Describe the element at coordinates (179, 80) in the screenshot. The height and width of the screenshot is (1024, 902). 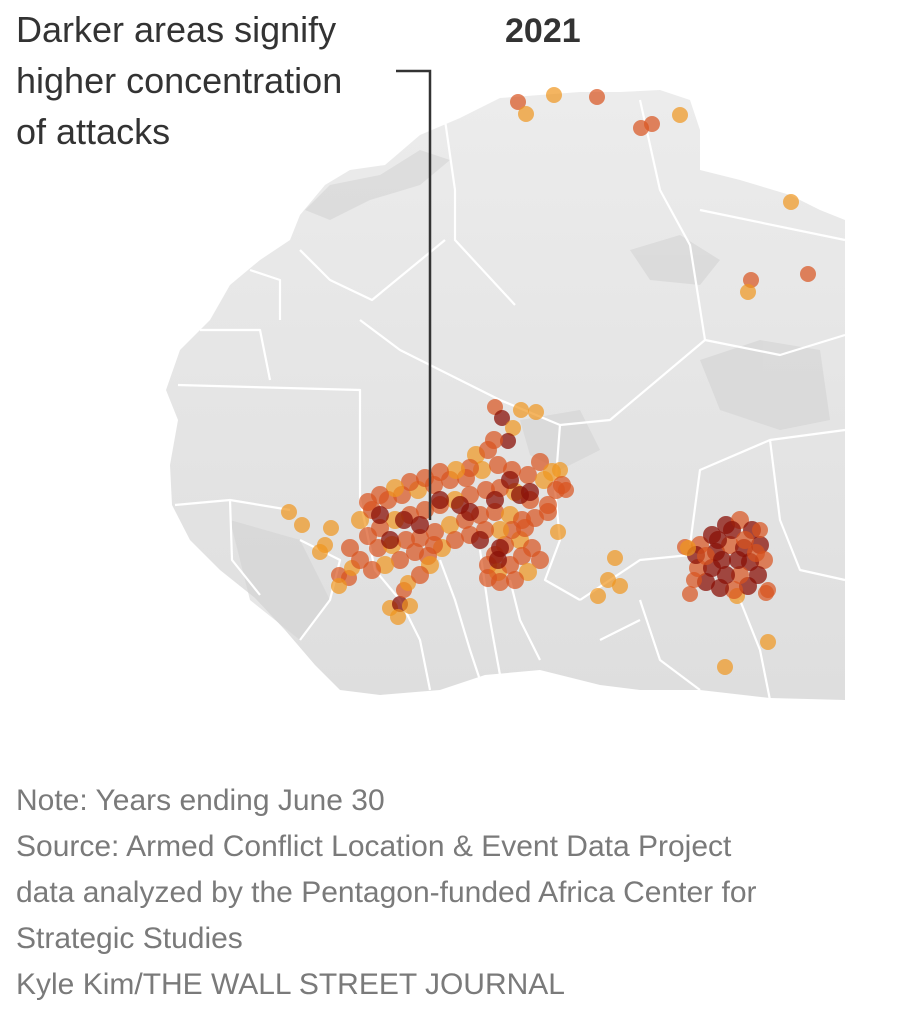
I see `annotation-line: higher concentration` at that location.